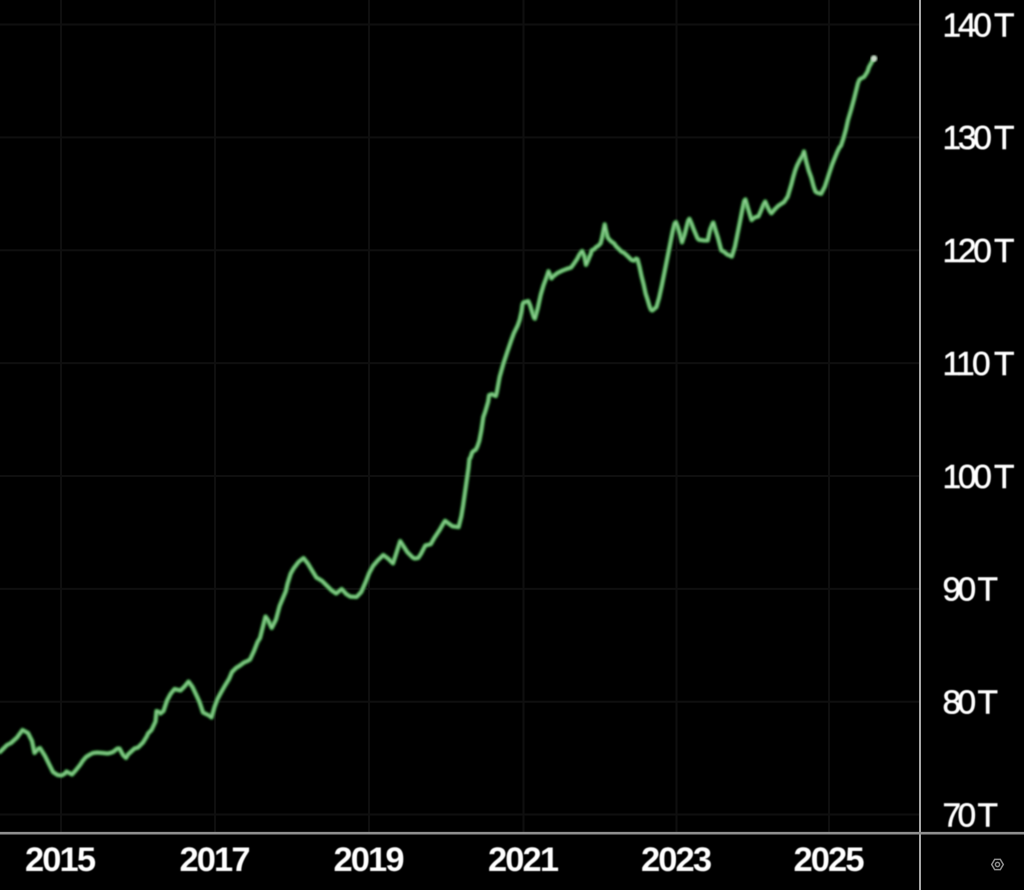 The image size is (1024, 890). Describe the element at coordinates (676, 860) in the screenshot. I see `svg-text: 2023` at that location.